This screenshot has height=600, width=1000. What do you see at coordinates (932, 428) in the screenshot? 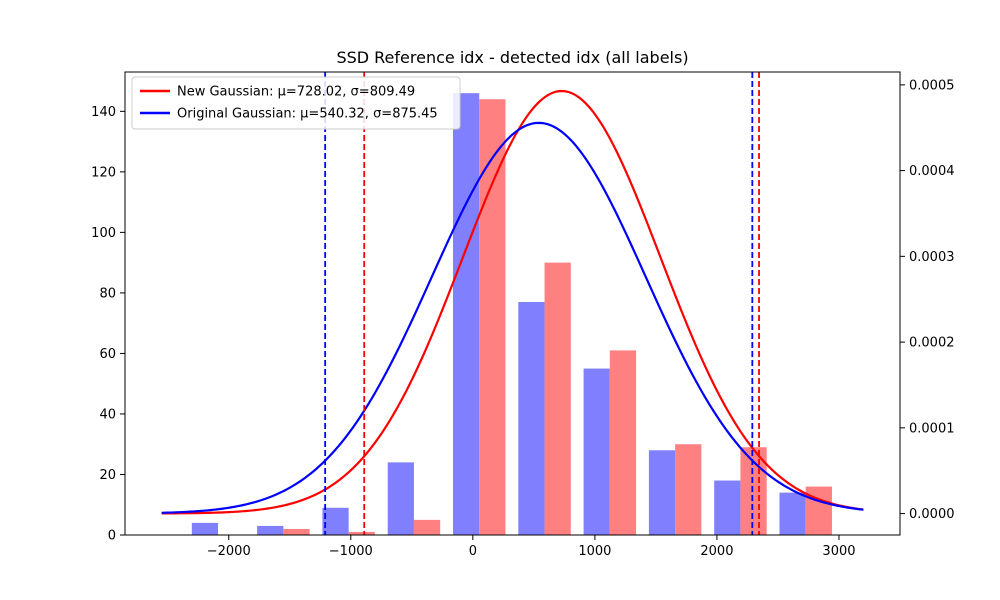
I see `y2-tick-label: 0.0001` at bounding box center [932, 428].